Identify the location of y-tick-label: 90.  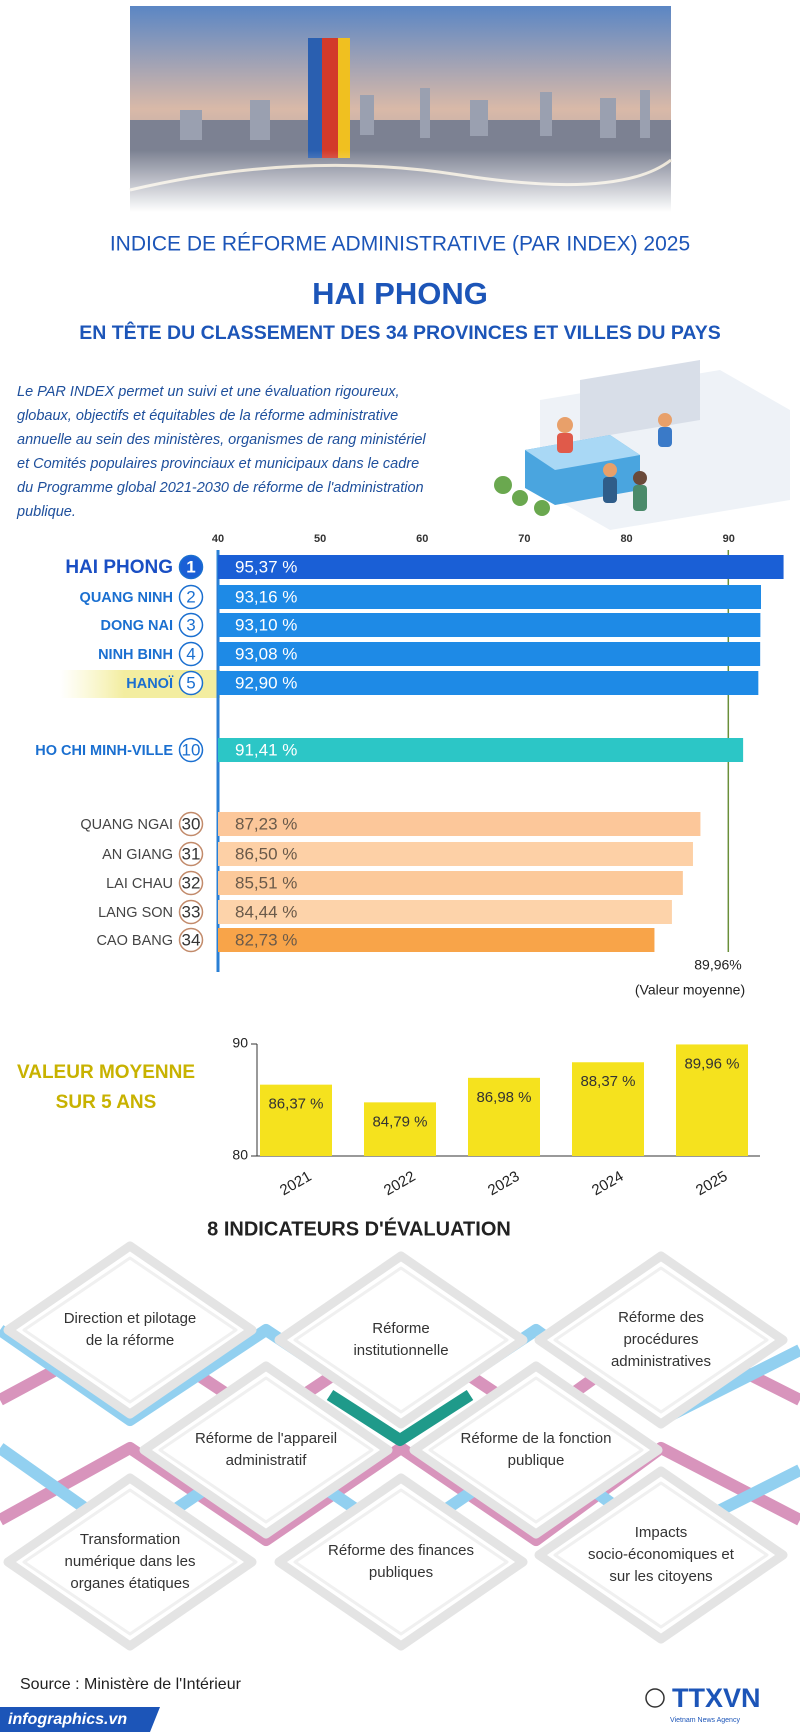
(240, 1043).